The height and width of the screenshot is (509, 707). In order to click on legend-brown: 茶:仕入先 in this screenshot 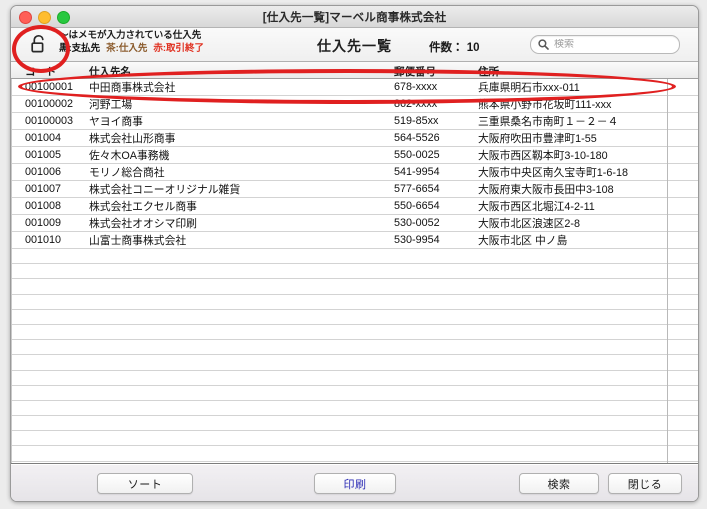, I will do `click(127, 48)`.